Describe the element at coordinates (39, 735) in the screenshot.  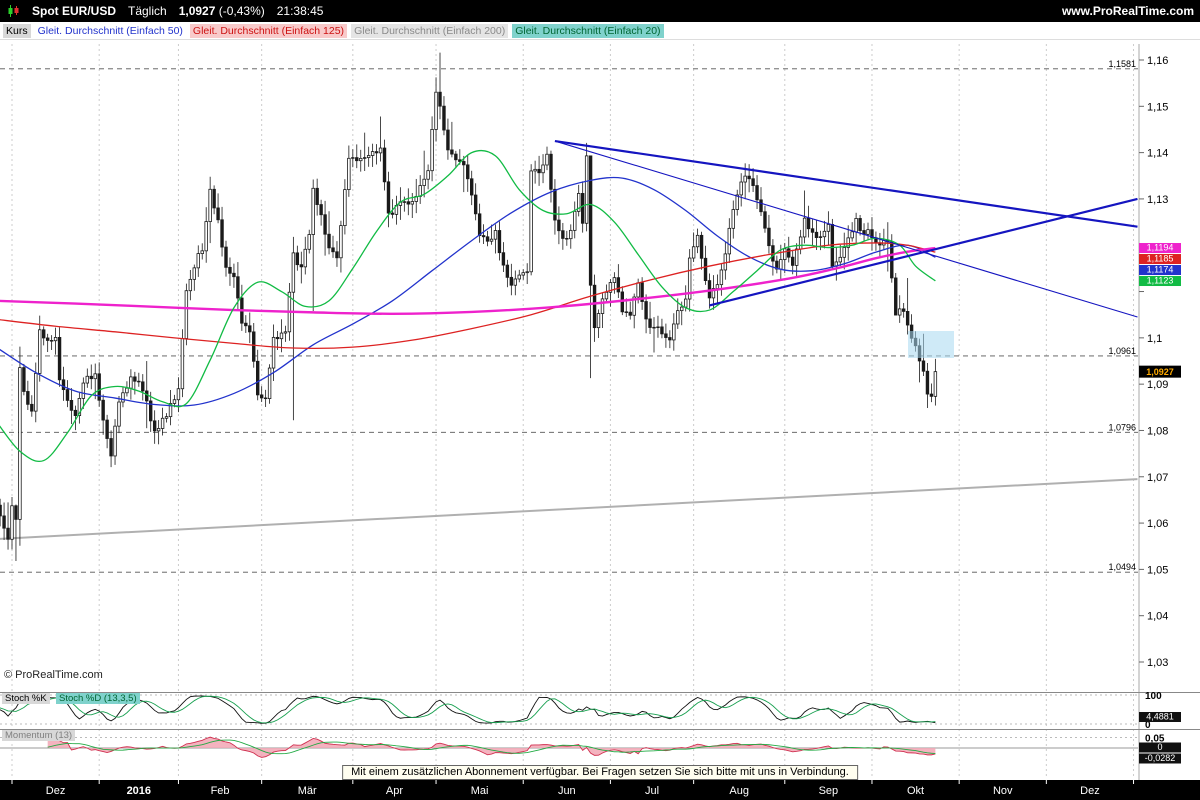
I see `momentum-label: Momentum (13)` at that location.